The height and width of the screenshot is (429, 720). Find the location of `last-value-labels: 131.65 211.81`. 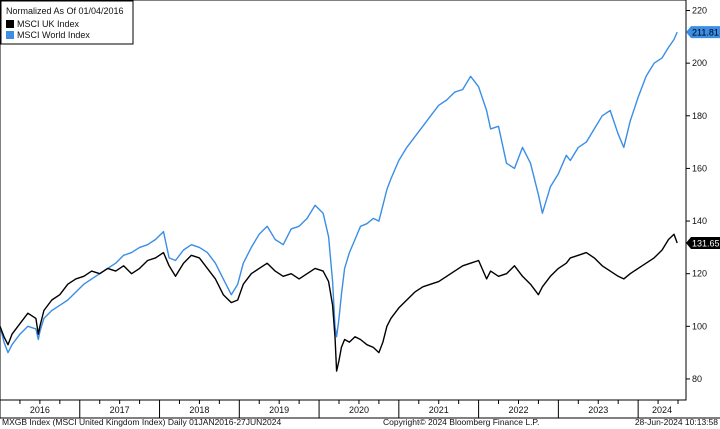

last-value-labels: 131.65 211.81 is located at coordinates (703, 138).